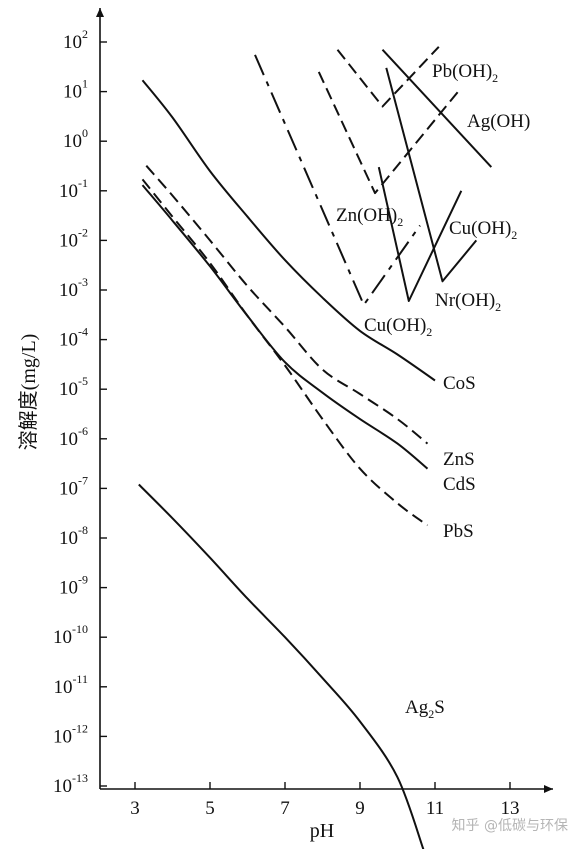 This screenshot has height=849, width=578. What do you see at coordinates (85, 84) in the screenshot?
I see `y-tick-exponent: 1` at bounding box center [85, 84].